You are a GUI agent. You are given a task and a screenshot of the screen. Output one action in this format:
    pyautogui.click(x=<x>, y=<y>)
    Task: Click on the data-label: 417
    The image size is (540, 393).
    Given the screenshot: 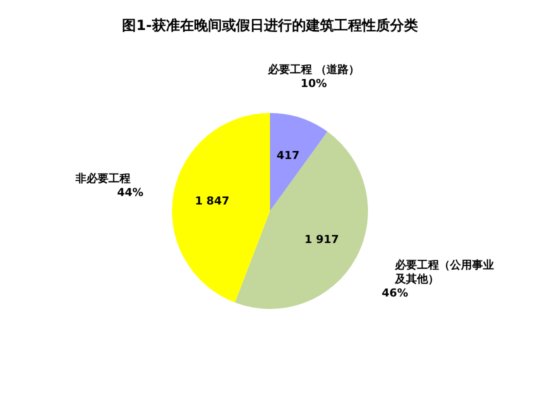 What is the action you would take?
    pyautogui.click(x=288, y=155)
    